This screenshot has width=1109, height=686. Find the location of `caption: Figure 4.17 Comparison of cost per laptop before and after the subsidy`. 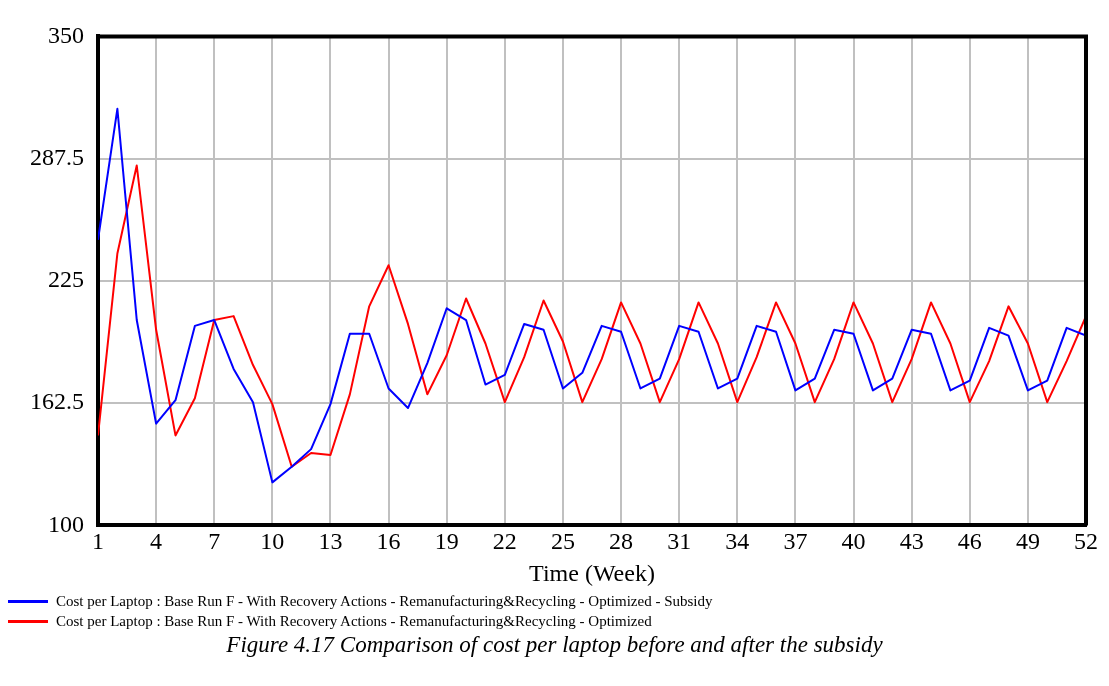

caption: Figure 4.17 Comparison of cost per laptop before and after the subsidy is located at coordinates (554, 645).